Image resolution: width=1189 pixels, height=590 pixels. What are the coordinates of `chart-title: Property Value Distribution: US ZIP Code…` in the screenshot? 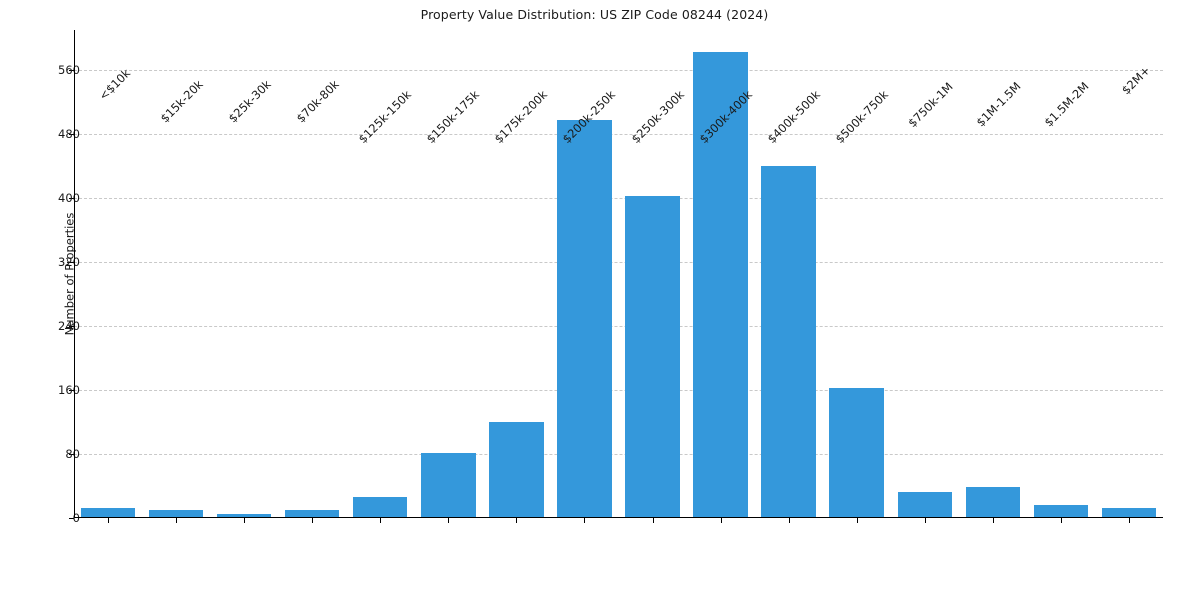 It's located at (594, 14).